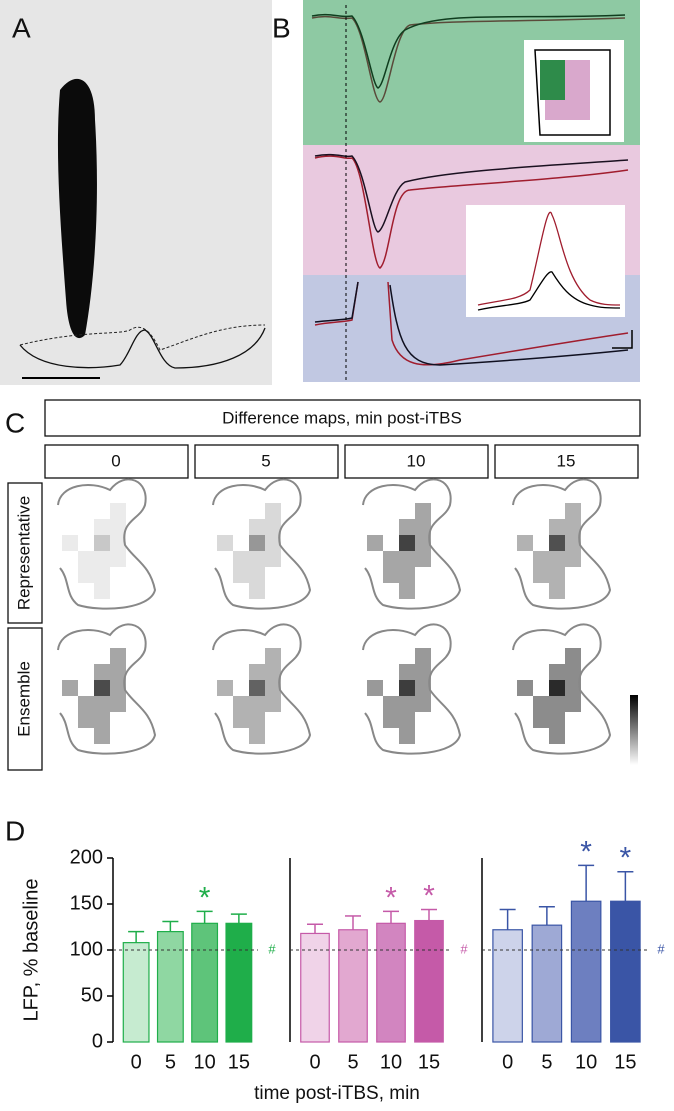  What do you see at coordinates (15, 830) in the screenshot?
I see `panel-label: D` at bounding box center [15, 830].